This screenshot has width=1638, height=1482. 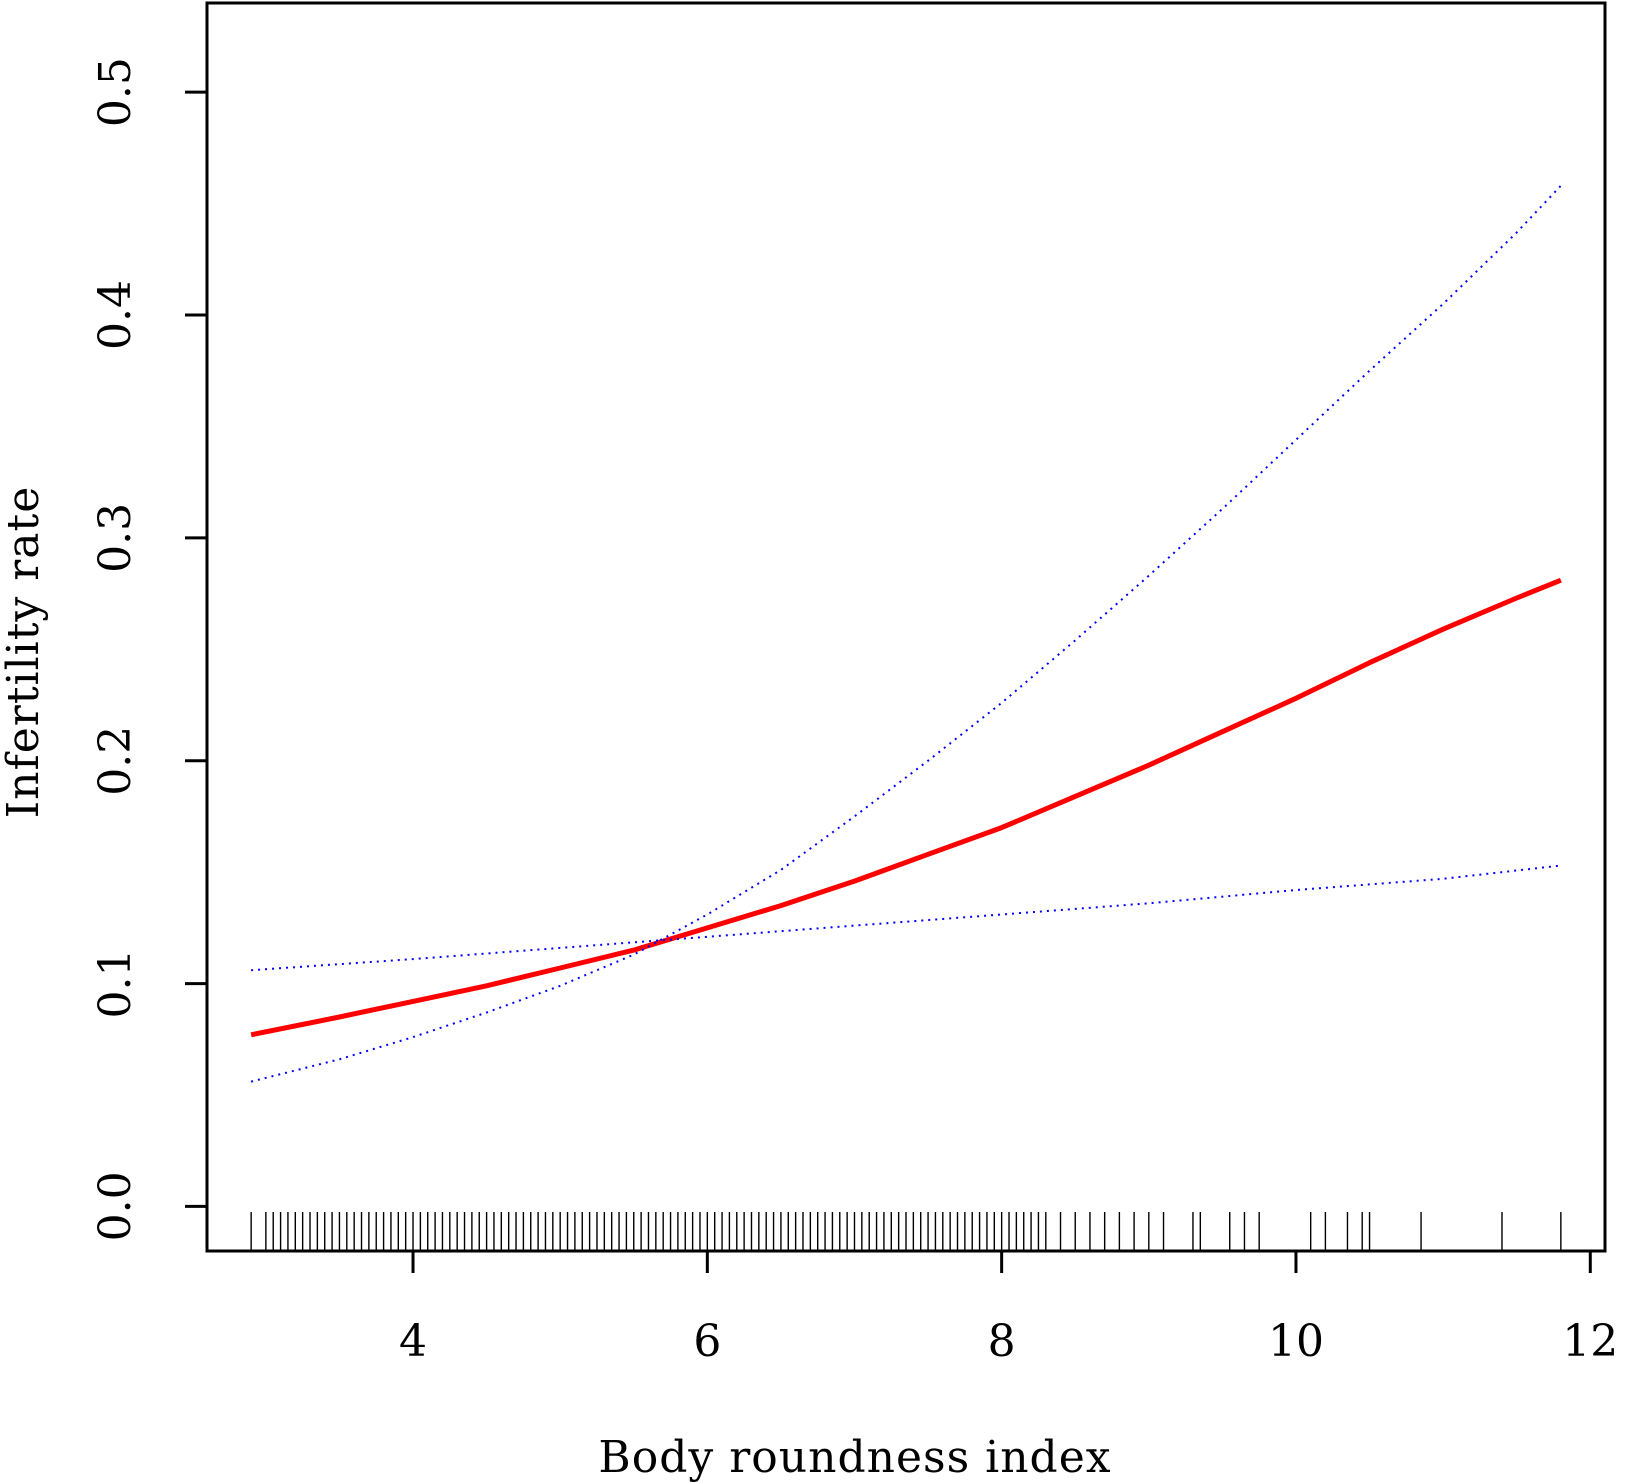 I want to click on x-axis-title: Body roundness index, so click(x=854, y=1457).